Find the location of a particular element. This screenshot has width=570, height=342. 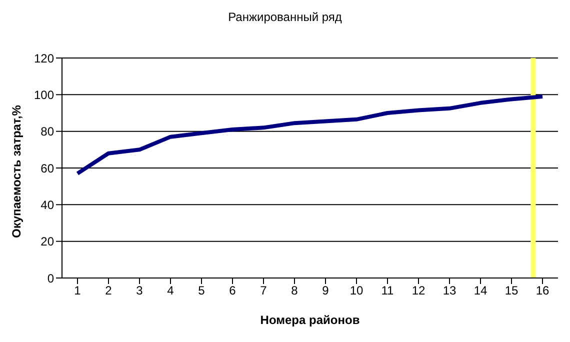

y-tick-label: 80 is located at coordinates (47, 131).